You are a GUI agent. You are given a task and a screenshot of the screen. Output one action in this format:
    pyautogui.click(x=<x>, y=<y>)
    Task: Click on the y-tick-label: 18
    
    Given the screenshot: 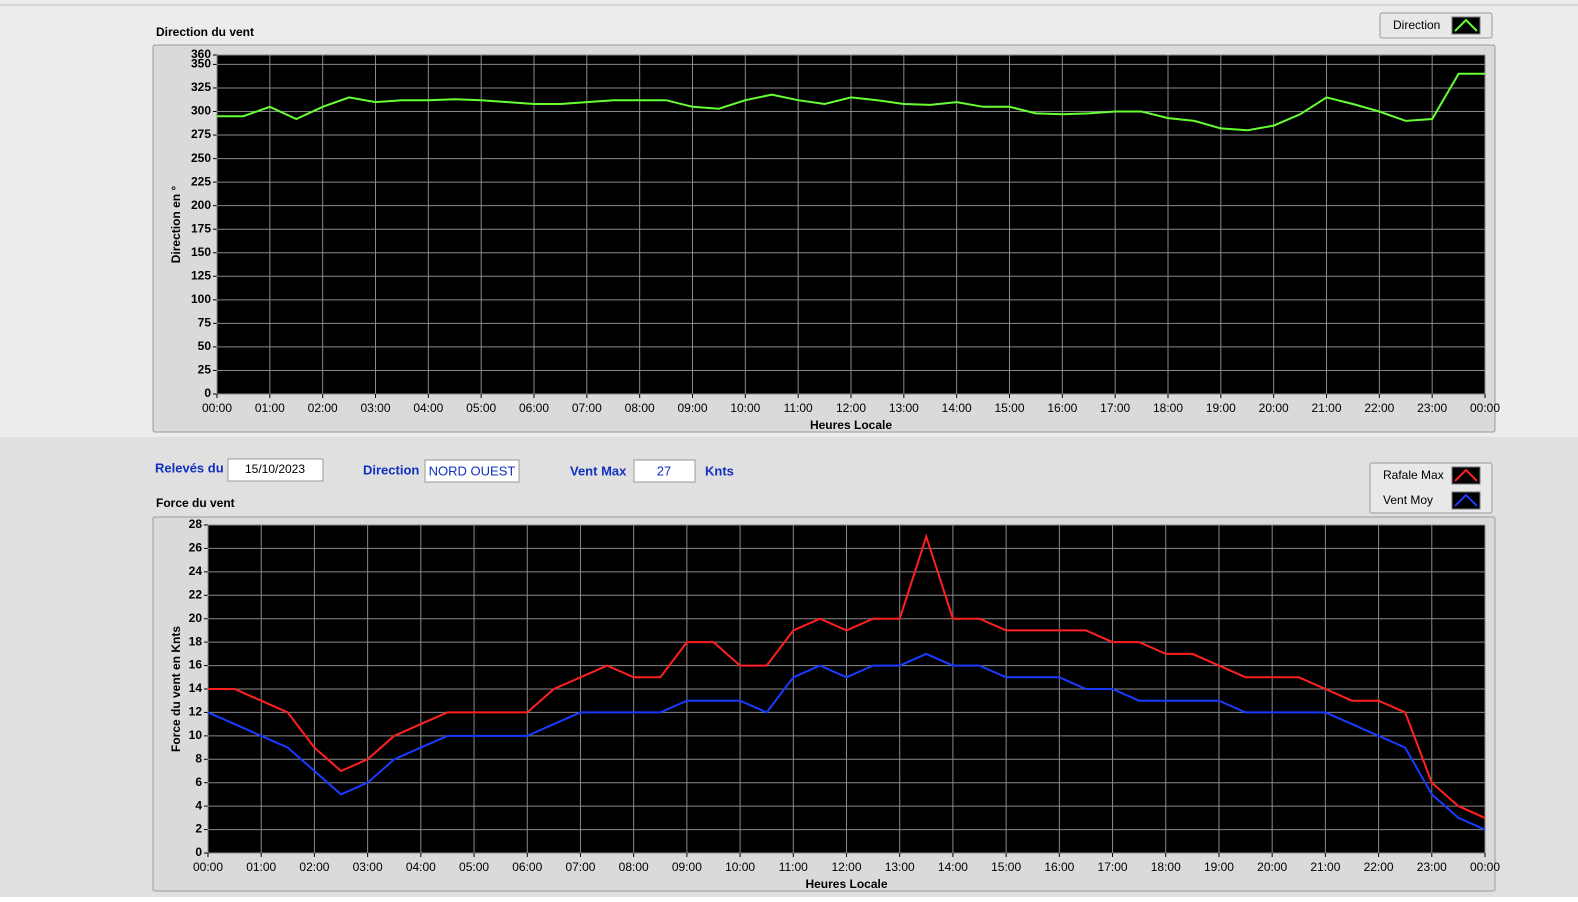 What is the action you would take?
    pyautogui.click(x=196, y=641)
    